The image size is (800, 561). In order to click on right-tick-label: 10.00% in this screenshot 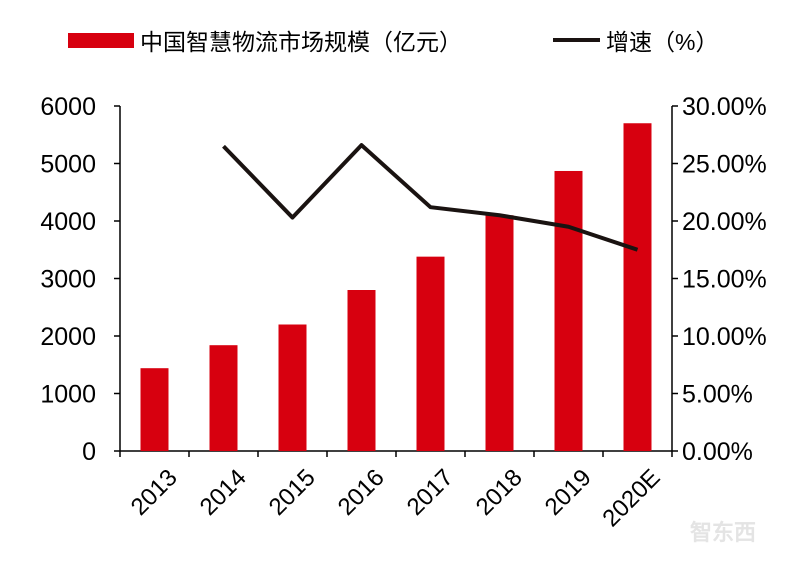, I will do `click(724, 337)`.